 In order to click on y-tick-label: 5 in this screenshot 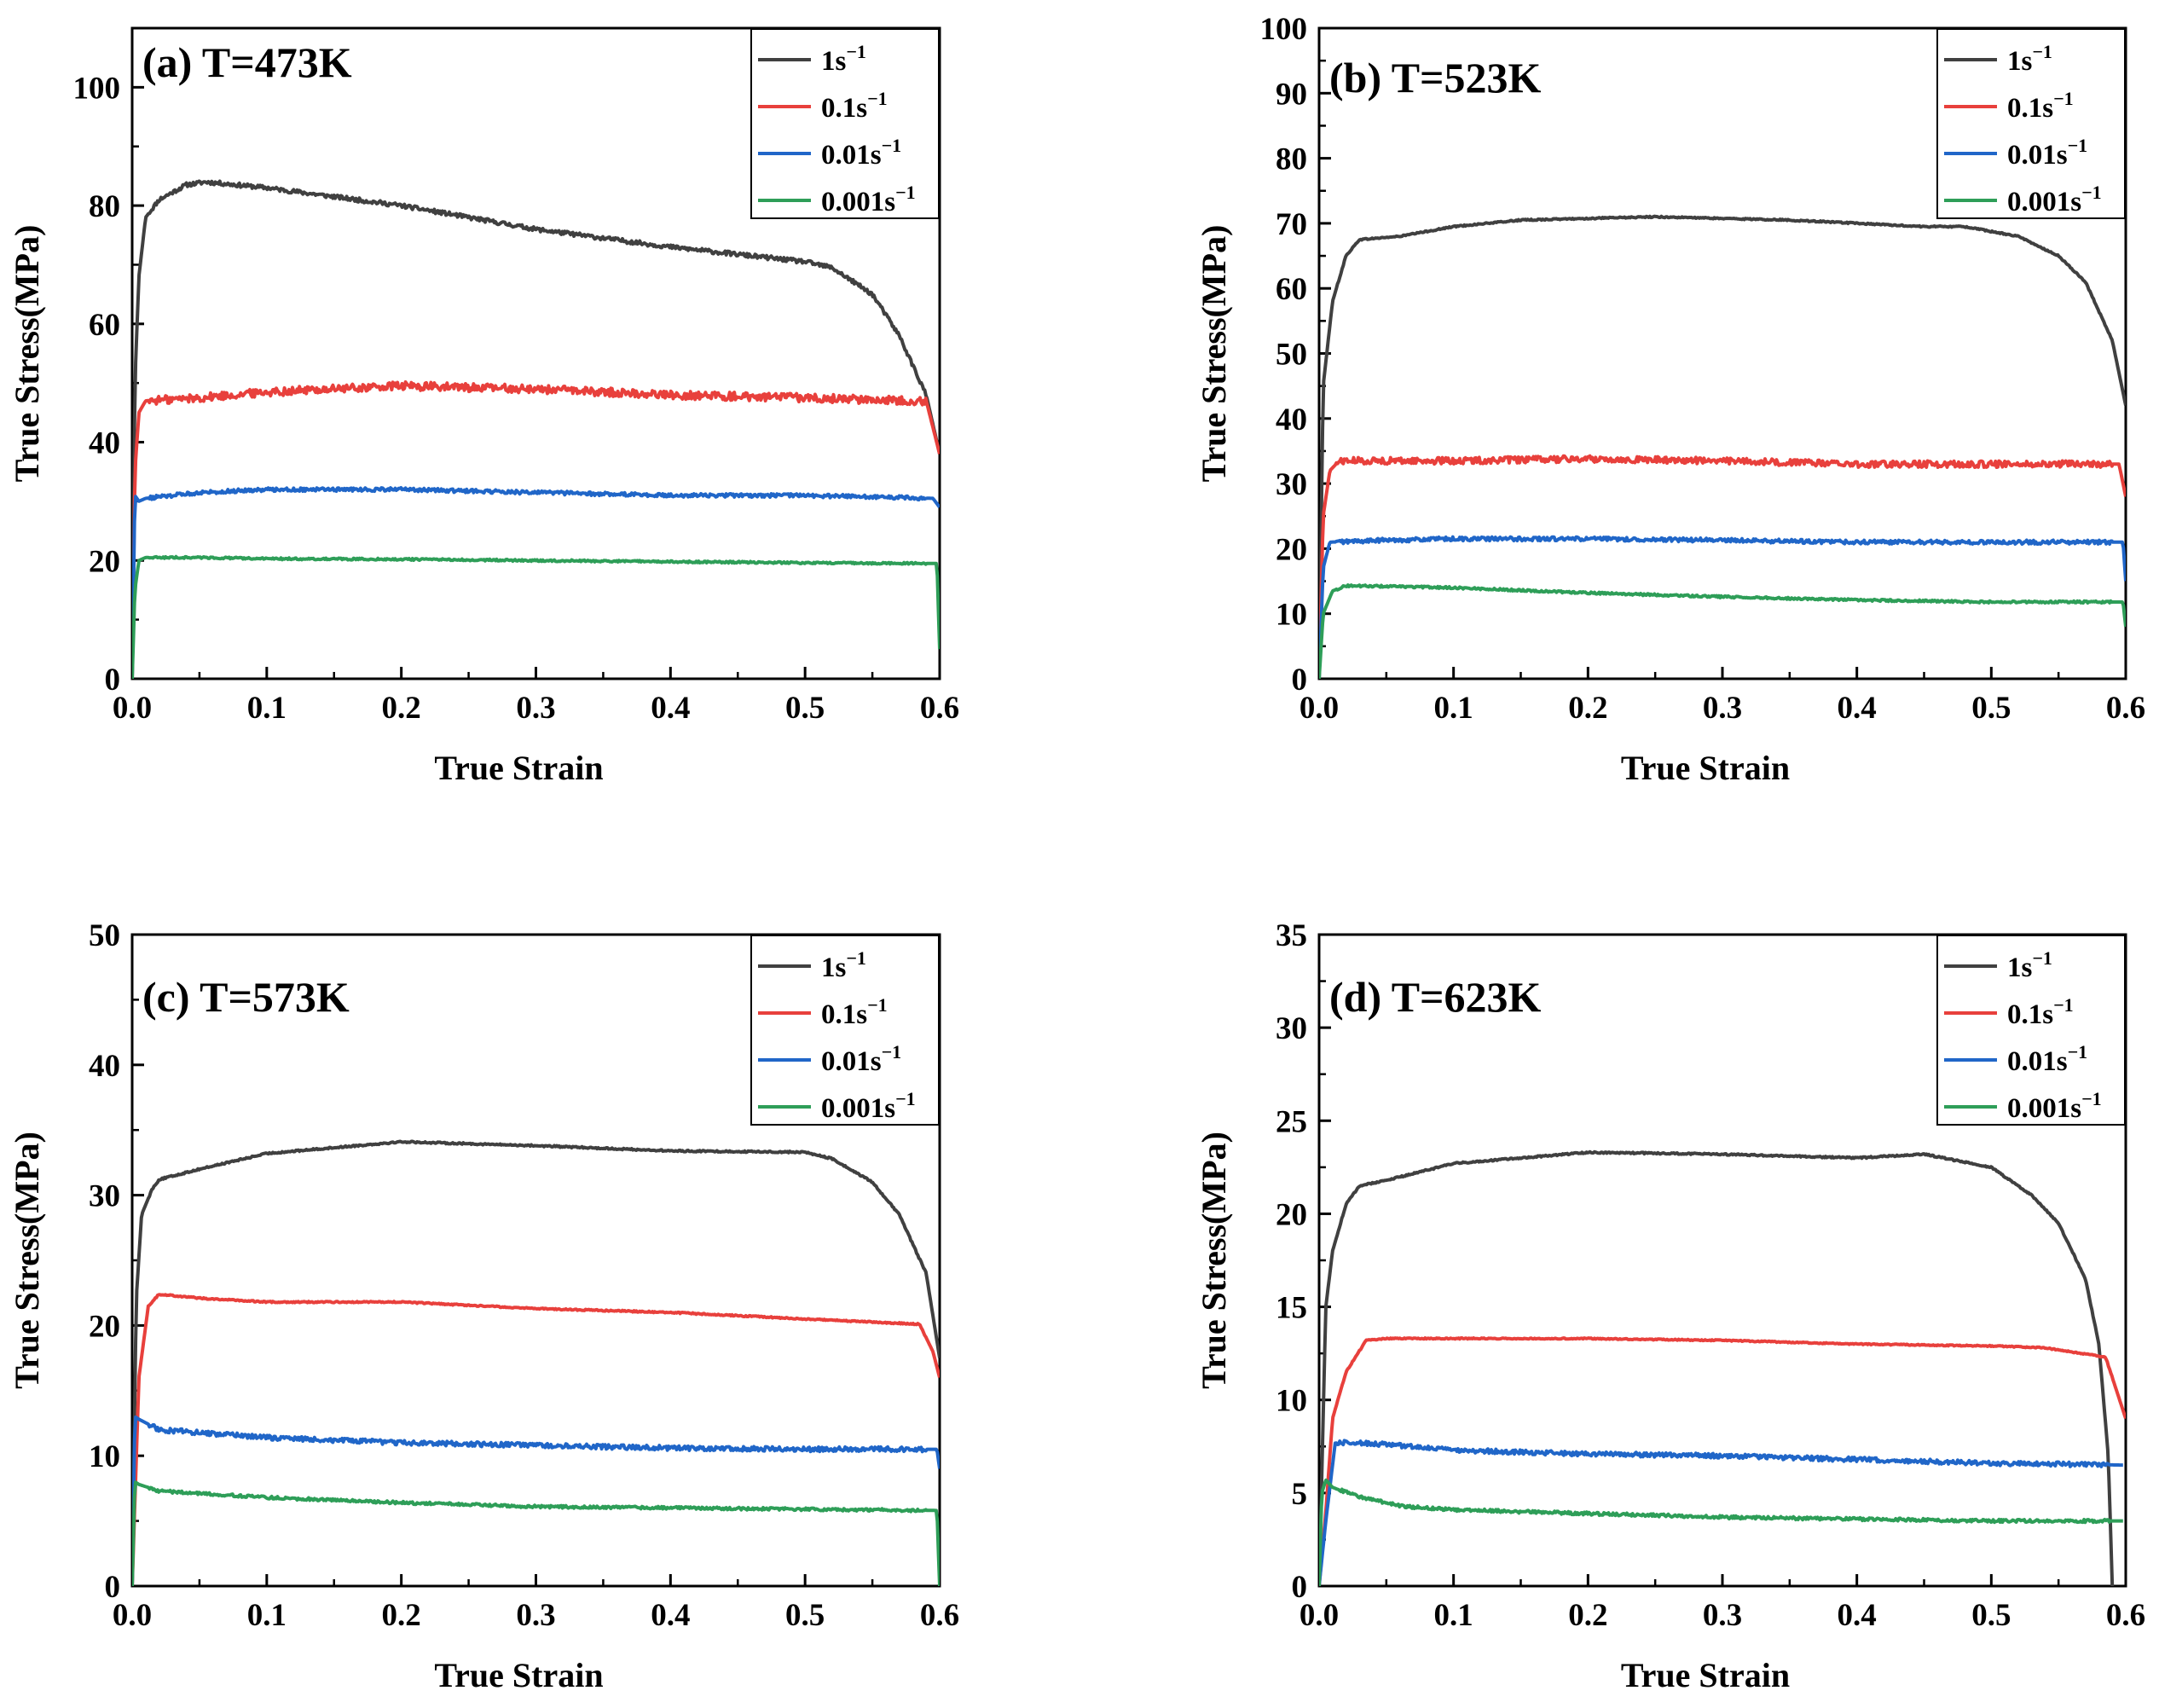, I will do `click(1300, 1494)`.